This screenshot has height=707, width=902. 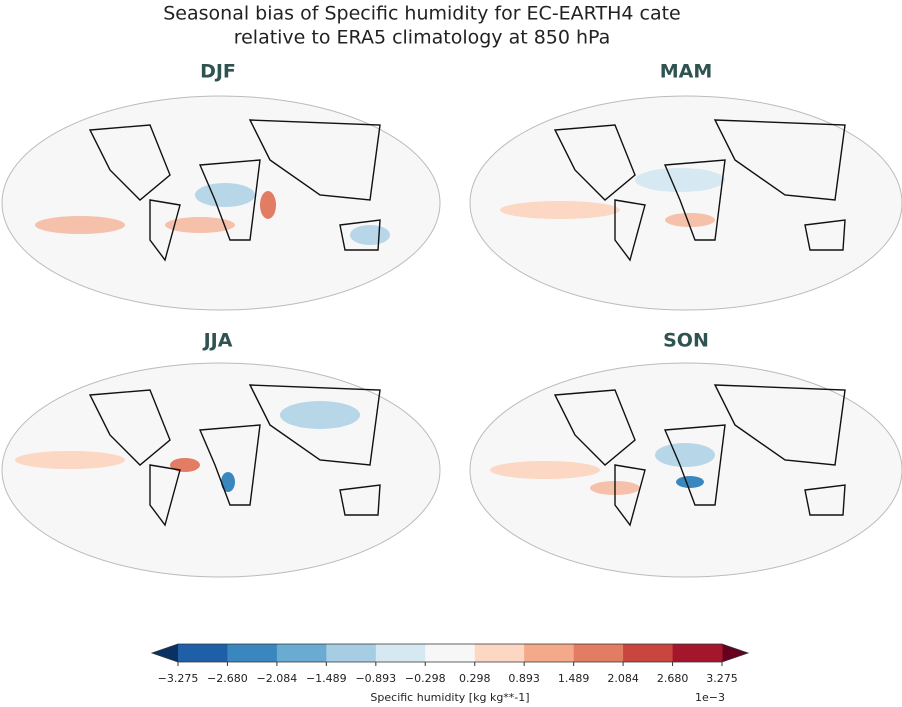 I want to click on colorbar-tick-label: 2.084, so click(x=623, y=678).